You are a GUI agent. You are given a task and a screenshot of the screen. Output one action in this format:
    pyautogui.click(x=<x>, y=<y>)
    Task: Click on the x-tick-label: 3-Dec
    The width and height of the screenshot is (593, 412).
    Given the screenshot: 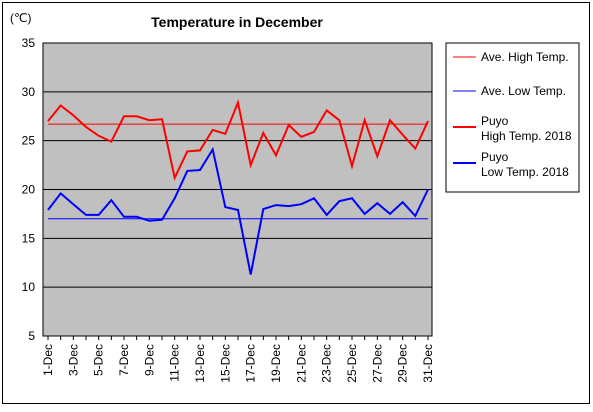 What is the action you would take?
    pyautogui.click(x=73, y=360)
    